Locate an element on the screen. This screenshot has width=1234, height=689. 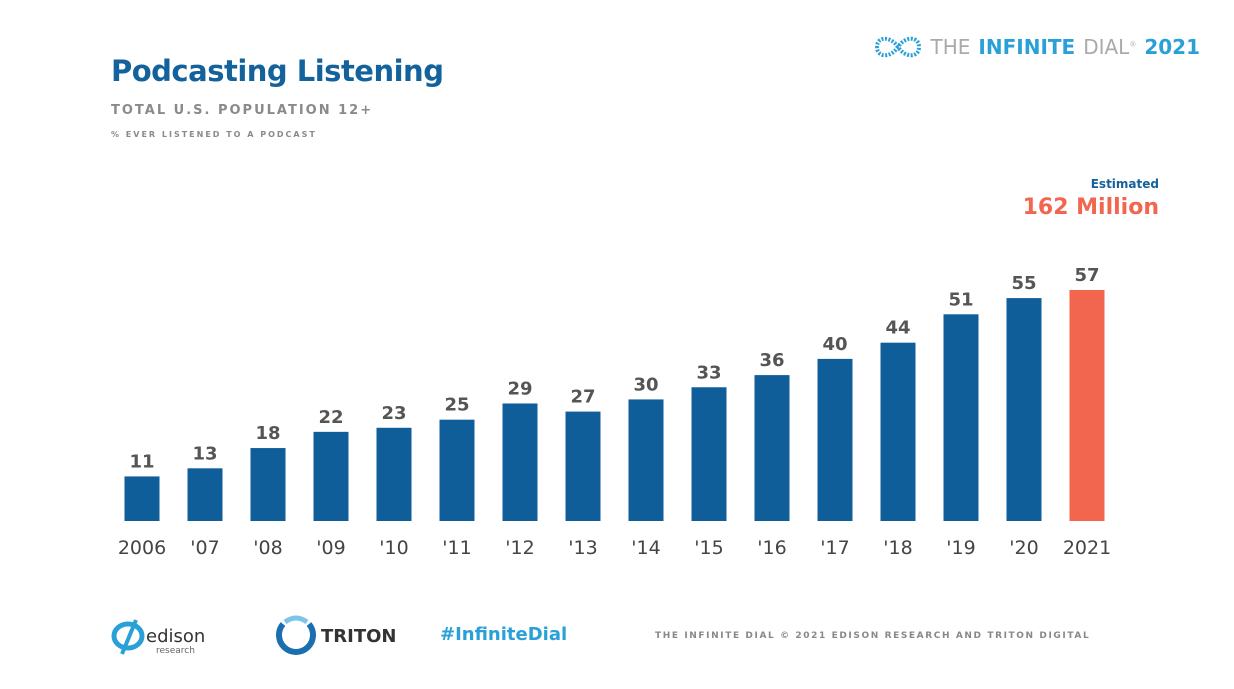
infinite-dial-logo: THE INFINITE DIAL® 2021 is located at coordinates (1036, 47).